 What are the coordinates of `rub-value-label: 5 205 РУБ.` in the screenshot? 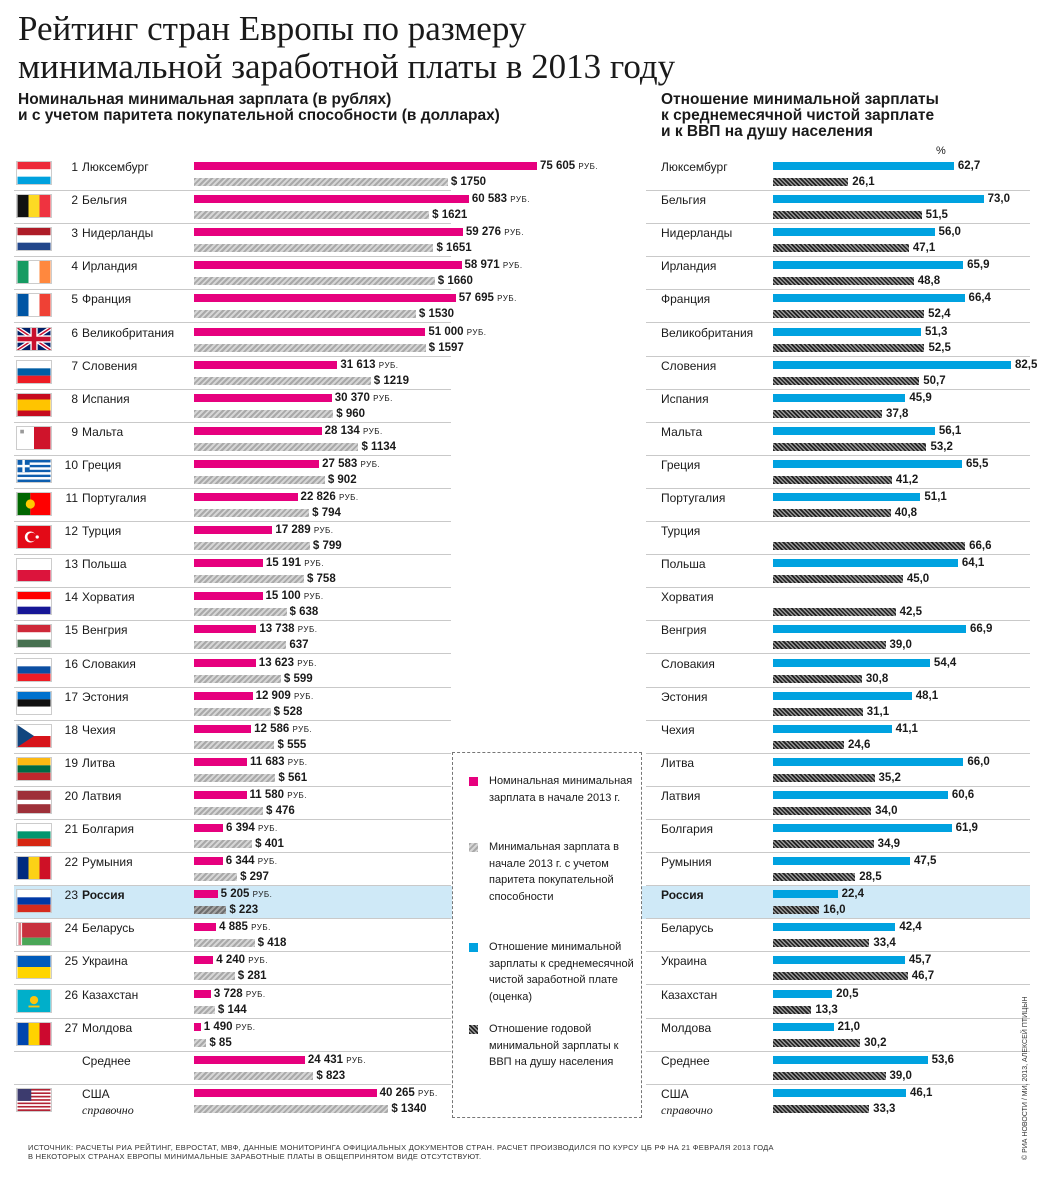 It's located at (247, 894).